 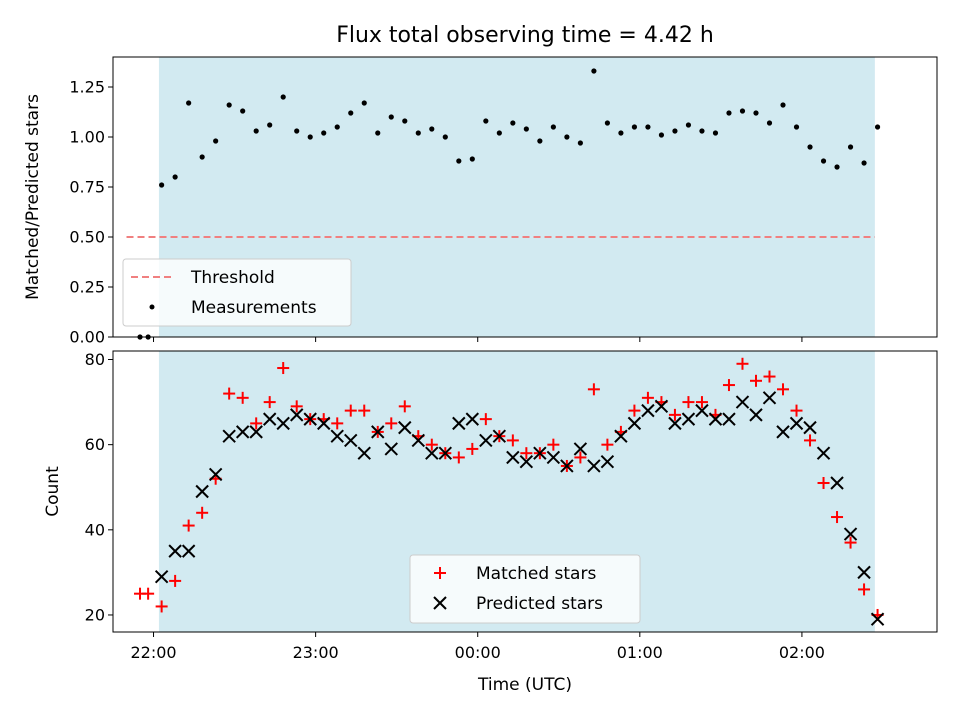 What do you see at coordinates (53, 491) in the screenshot?
I see `bottom-y-axis-label: Count` at bounding box center [53, 491].